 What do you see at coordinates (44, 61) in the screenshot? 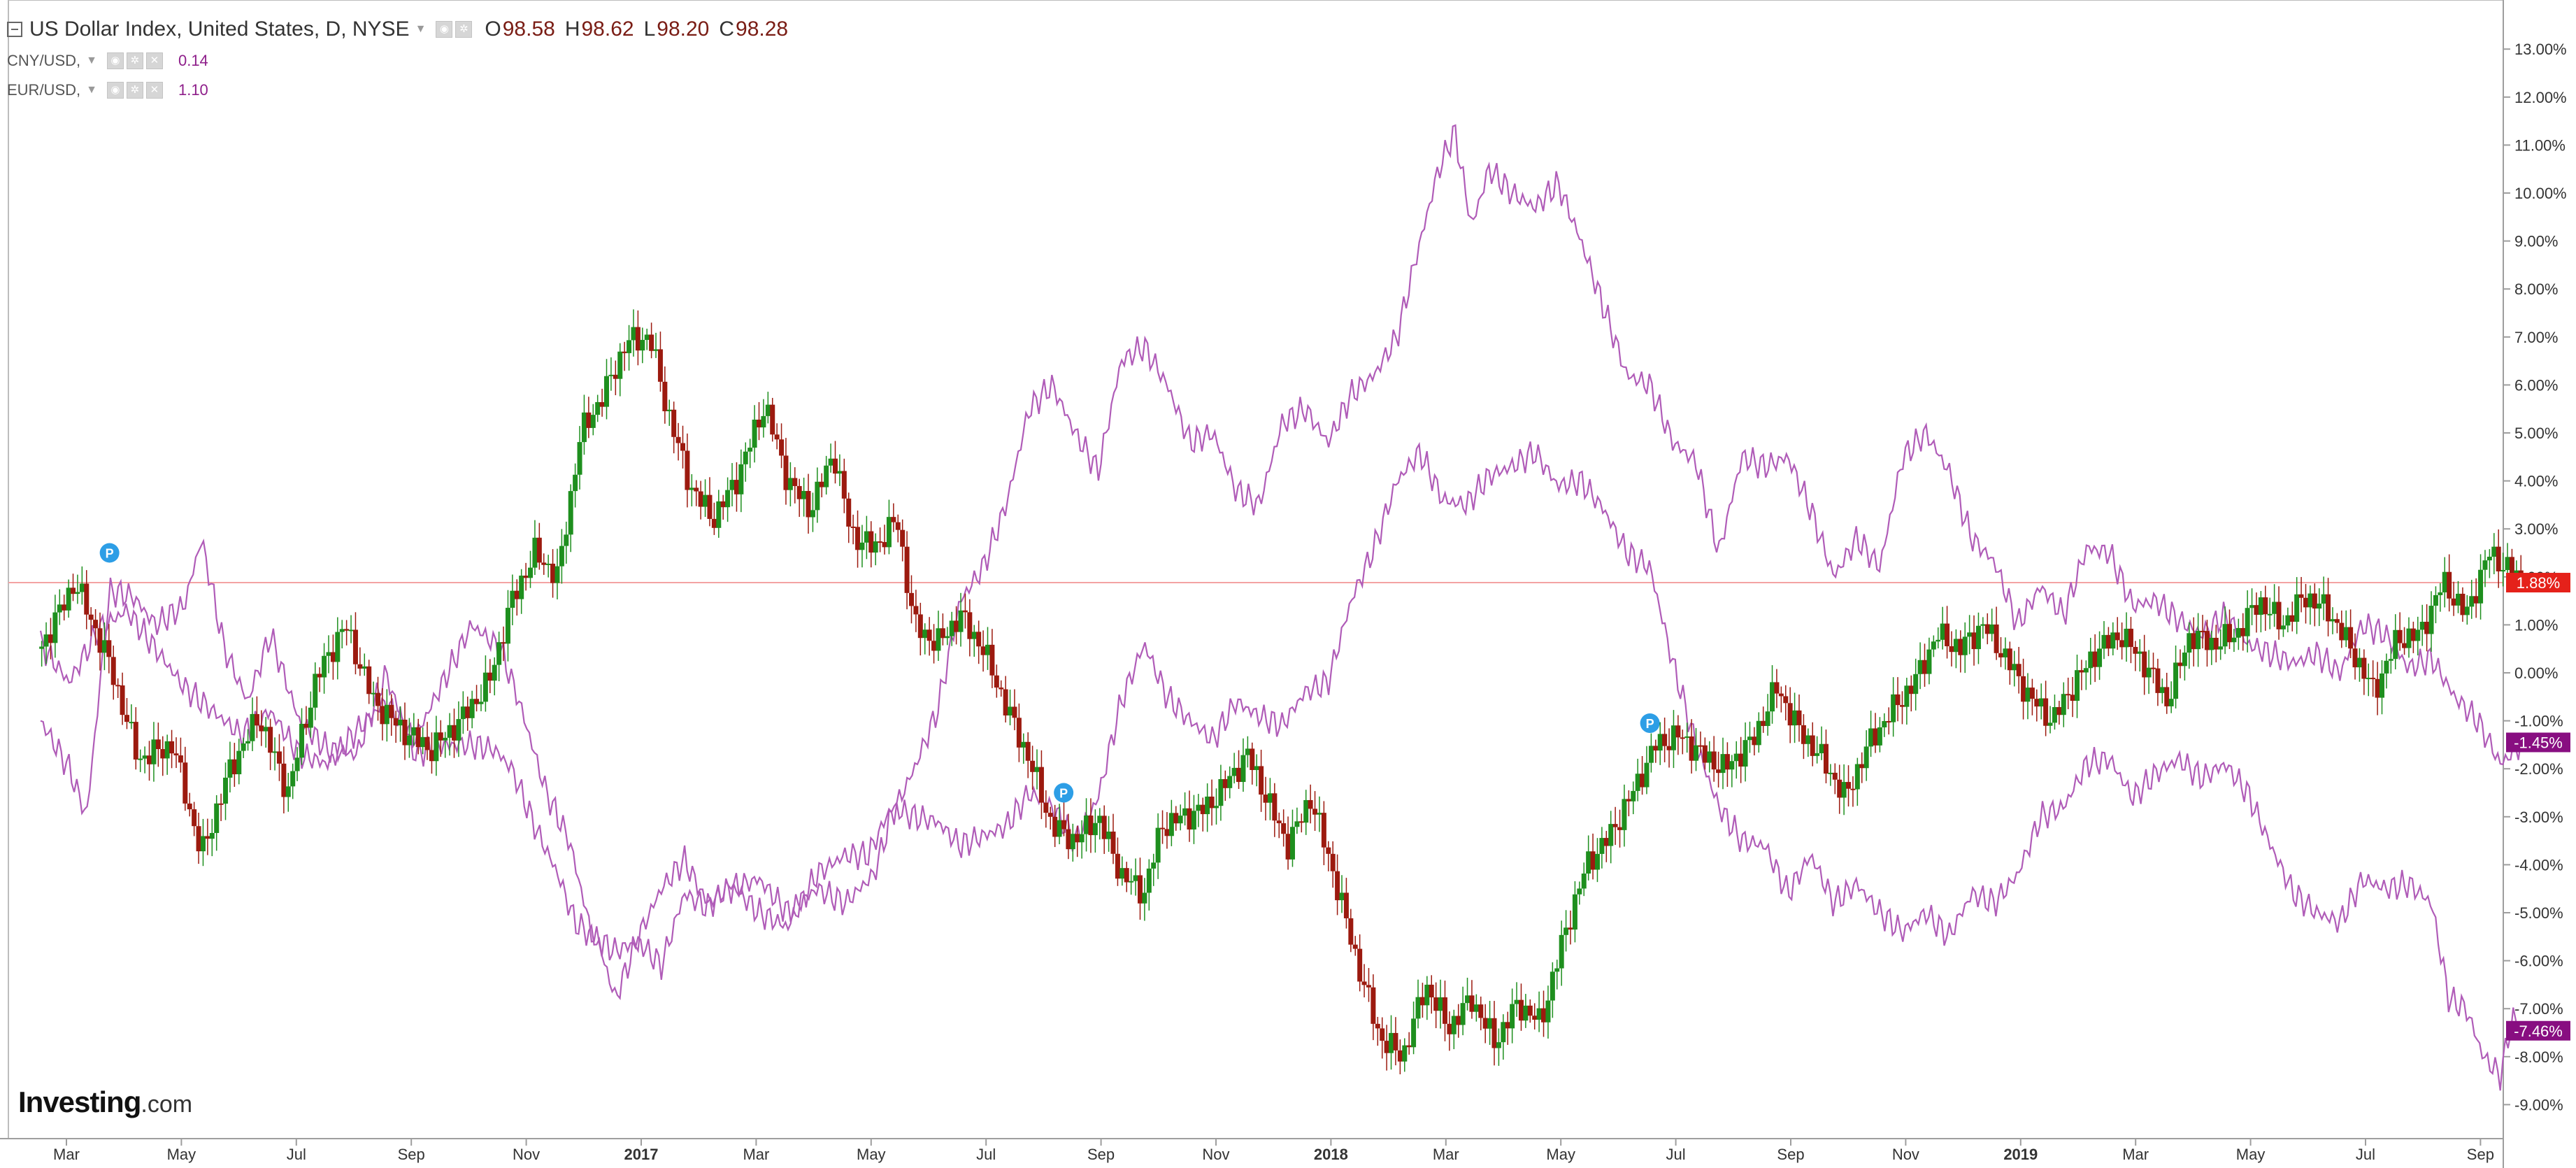
I see `compare-symbol-name: CNY/USD,` at bounding box center [44, 61].